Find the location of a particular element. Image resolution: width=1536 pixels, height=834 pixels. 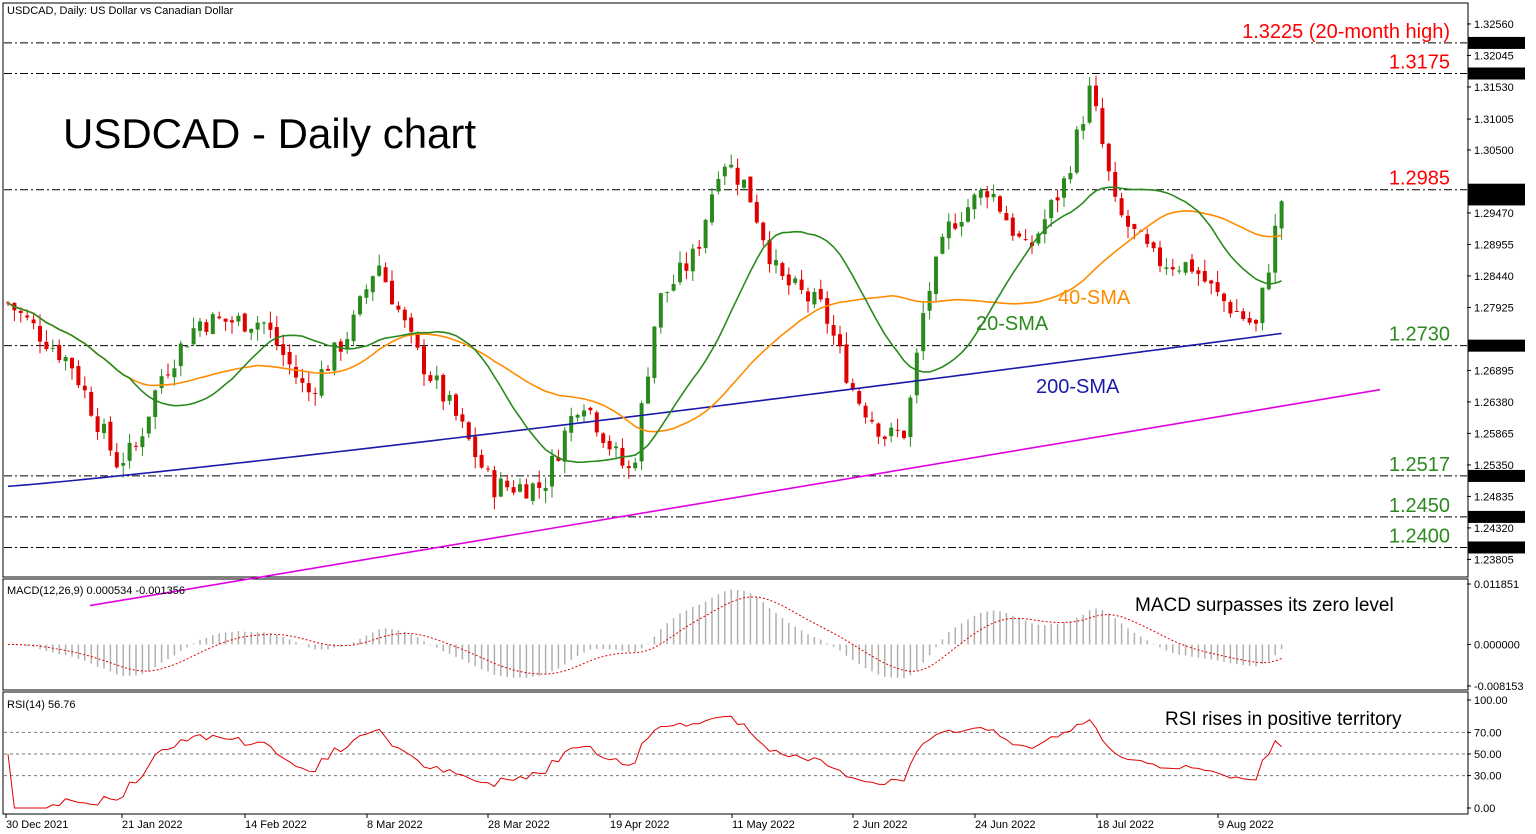

chart-title: USDCAD - Daily chart is located at coordinates (269, 133).